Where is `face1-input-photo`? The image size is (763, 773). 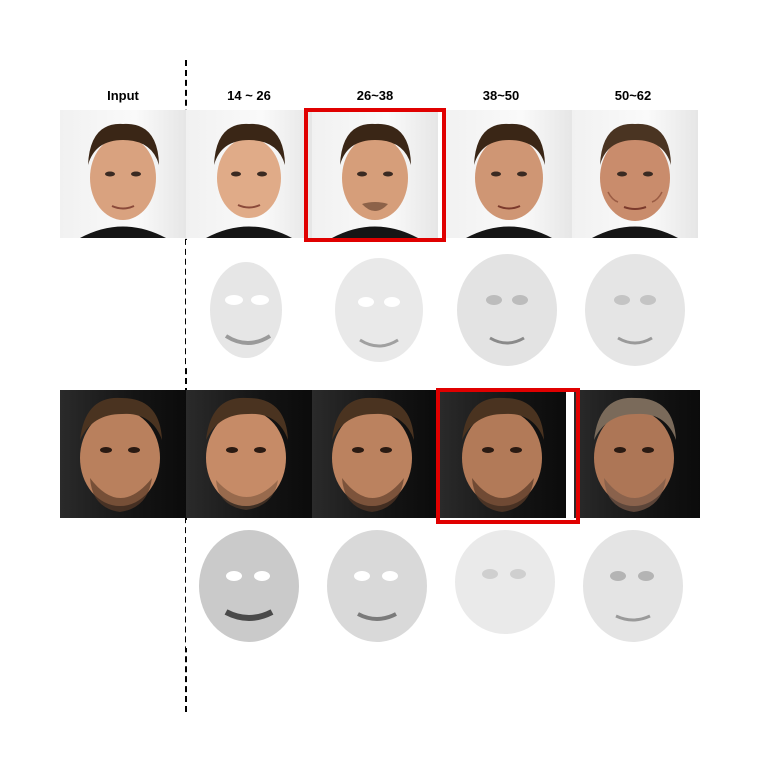 face1-input-photo is located at coordinates (123, 174).